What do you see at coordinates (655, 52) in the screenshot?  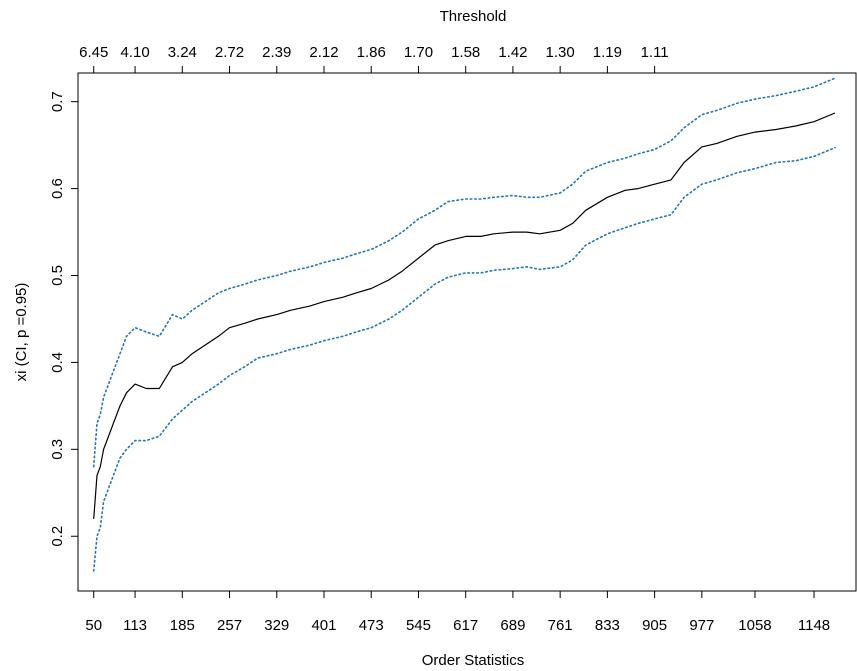 I see `top-tick-label: 1.11` at bounding box center [655, 52].